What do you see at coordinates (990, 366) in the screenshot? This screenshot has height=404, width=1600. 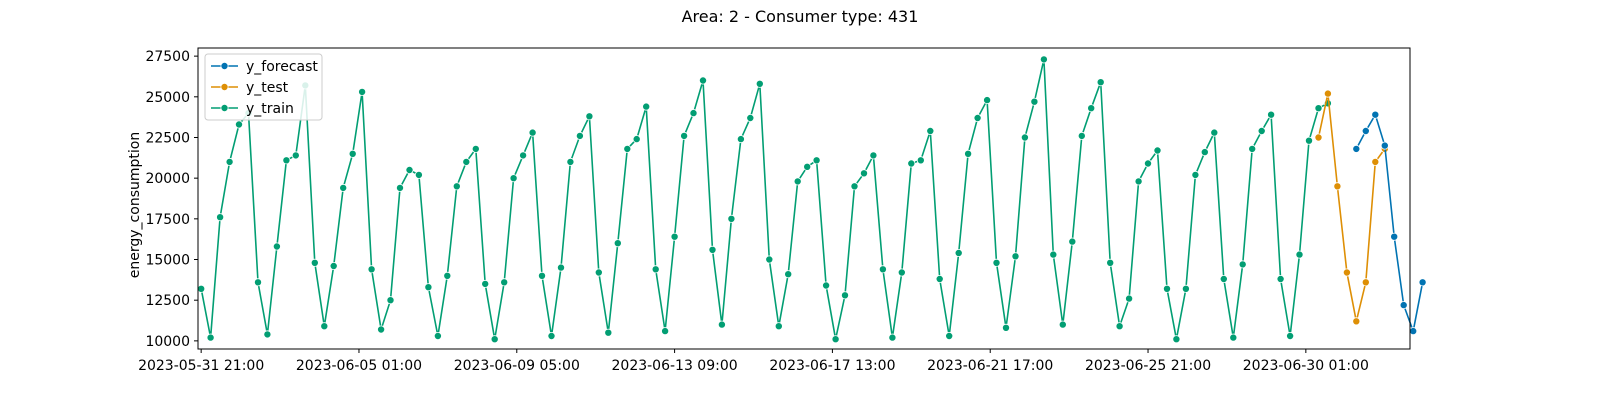 I see `x-tick-label: 2023-06-21 17:00` at bounding box center [990, 366].